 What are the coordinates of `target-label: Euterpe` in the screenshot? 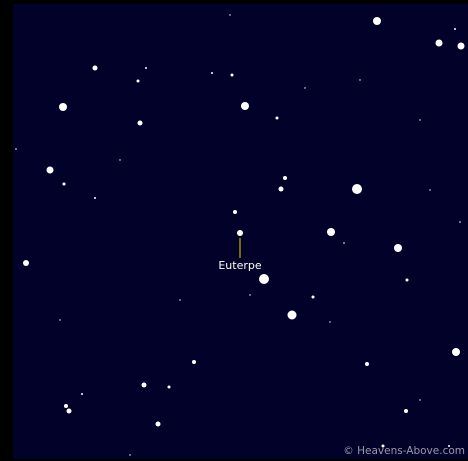 It's located at (240, 265).